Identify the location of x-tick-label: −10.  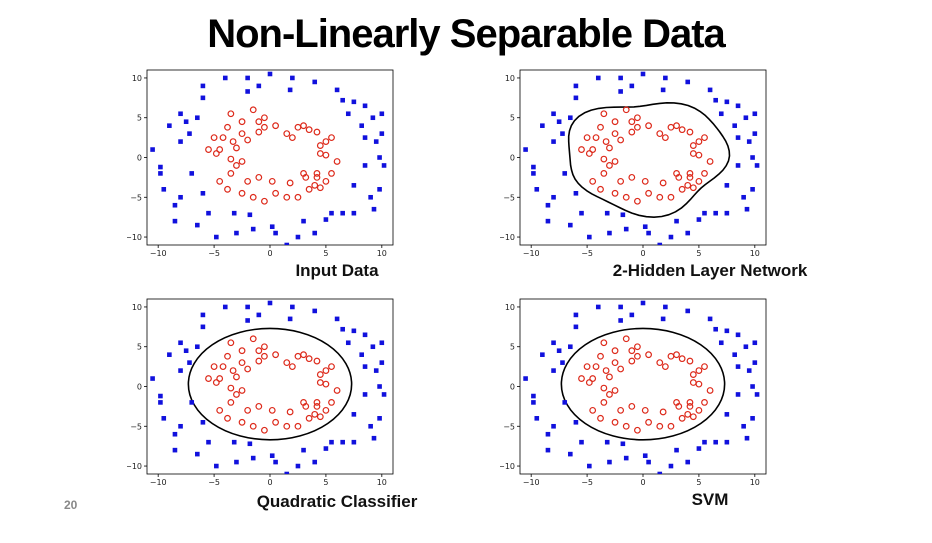
(158, 482).